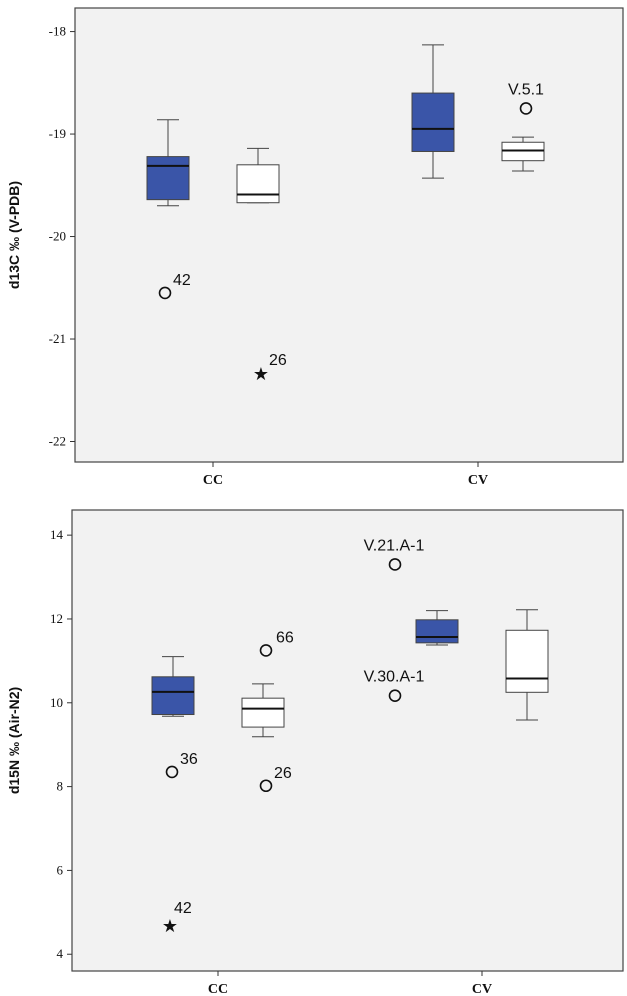 The image size is (627, 996). I want to click on y-tick-label: 4, so click(60, 953).